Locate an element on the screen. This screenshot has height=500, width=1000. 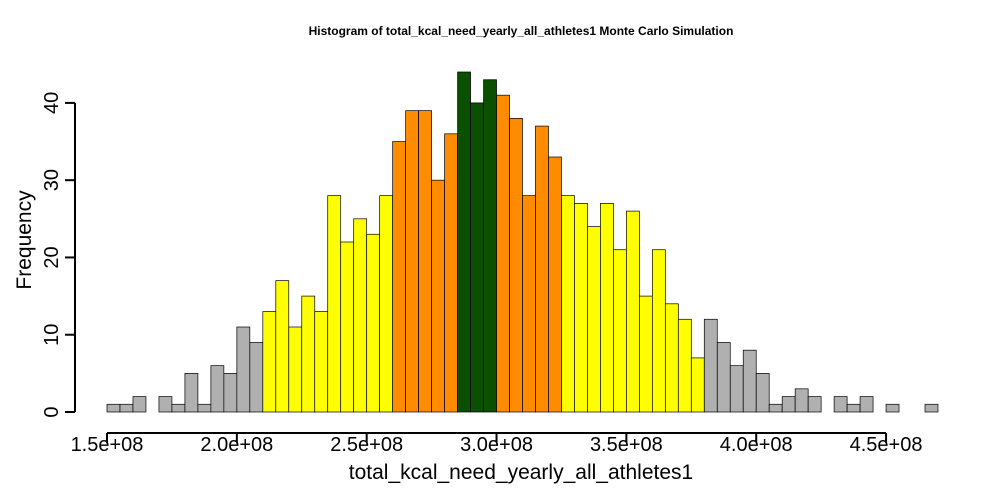
x-tick-label: 2.5e+08 is located at coordinates (366, 445).